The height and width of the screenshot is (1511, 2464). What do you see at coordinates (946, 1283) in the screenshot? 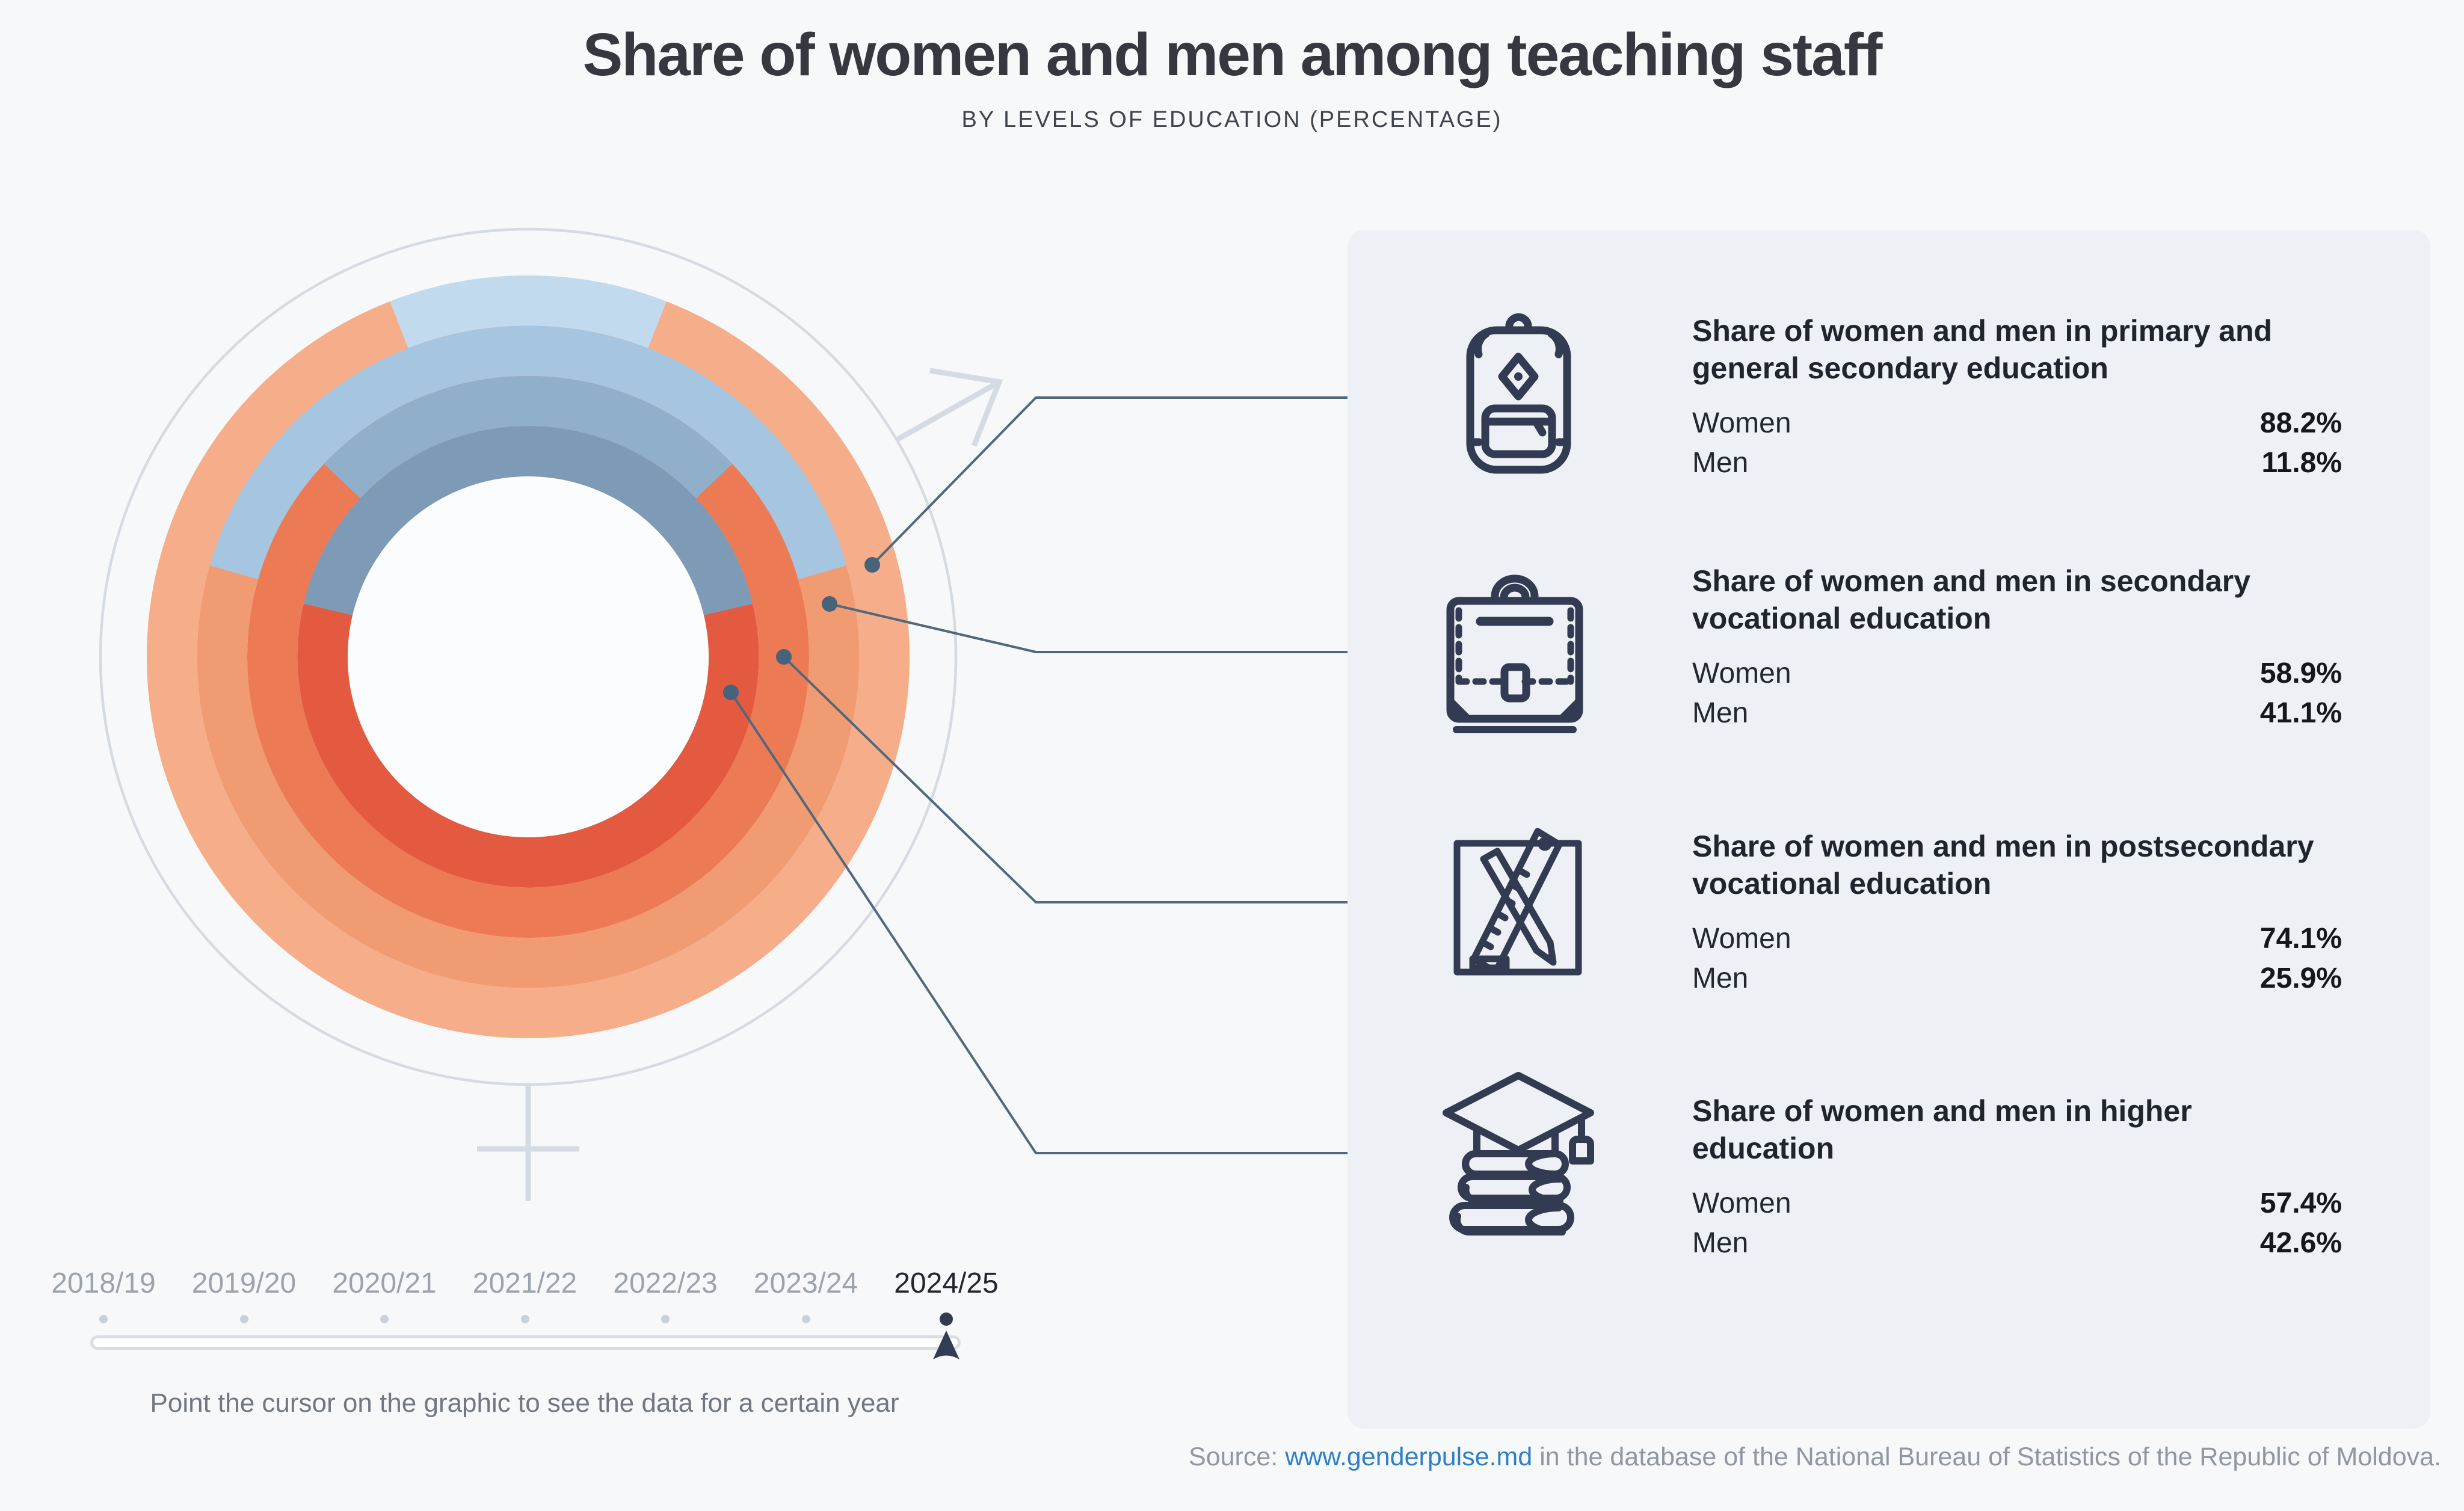
I see `timeline-year-2024-25: 2024/25` at bounding box center [946, 1283].